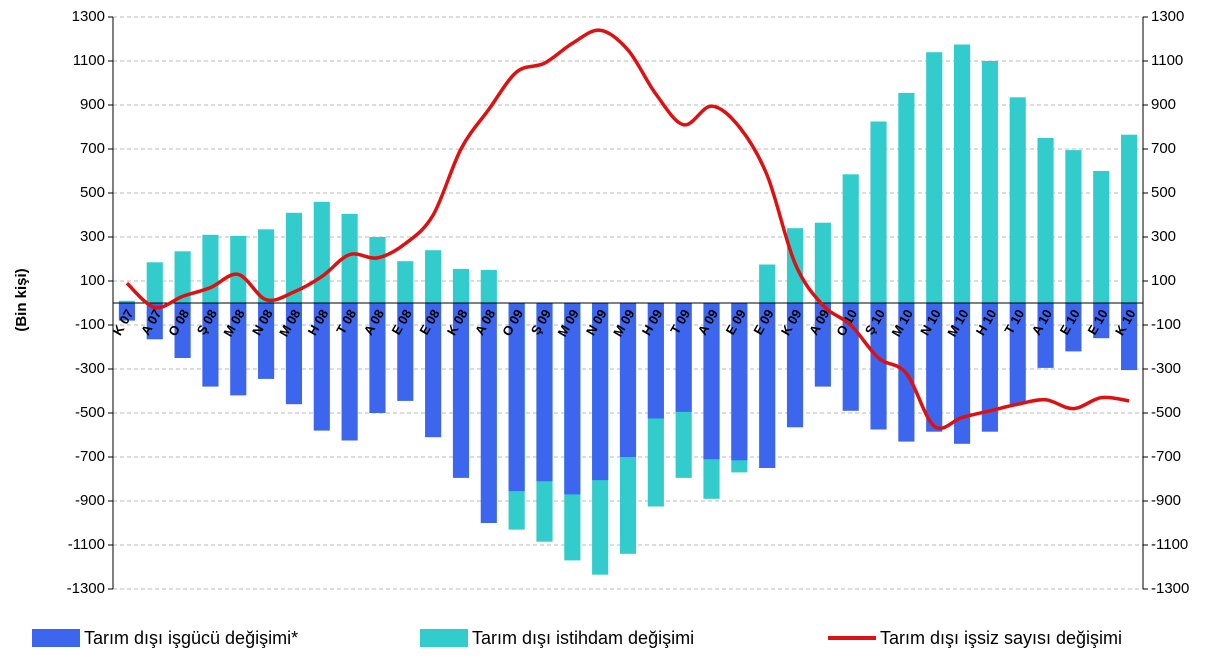 This screenshot has width=1222, height=661. What do you see at coordinates (1167, 16) in the screenshot?
I see `y2-tick-label: 1300` at bounding box center [1167, 16].